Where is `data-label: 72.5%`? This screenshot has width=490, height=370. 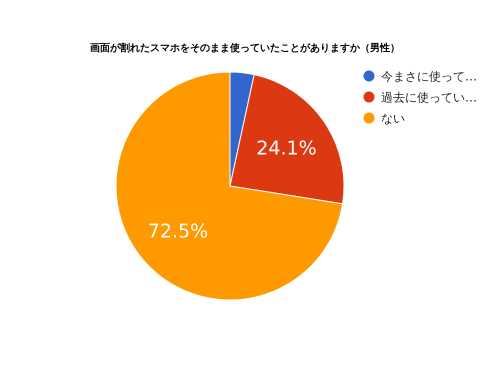
data-label: 72.5% is located at coordinates (178, 231).